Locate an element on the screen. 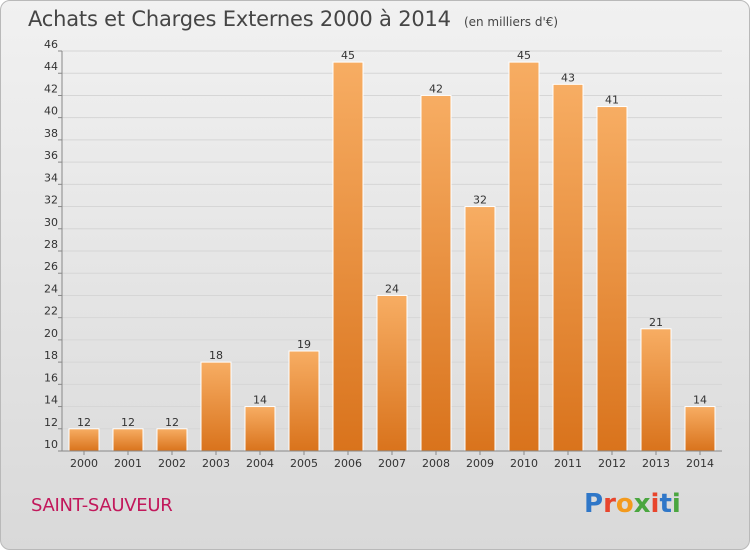 The height and width of the screenshot is (550, 750). x-tick-label: 2009 is located at coordinates (480, 463).